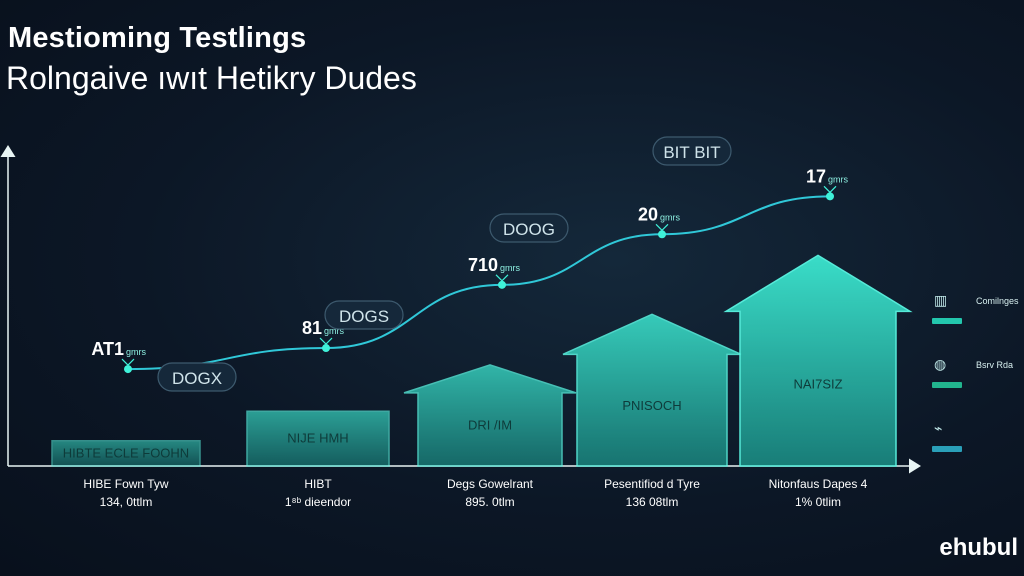 Image resolution: width=1024 pixels, height=576 pixels. Describe the element at coordinates (107, 349) in the screenshot. I see `point-value-label: AT1` at that location.